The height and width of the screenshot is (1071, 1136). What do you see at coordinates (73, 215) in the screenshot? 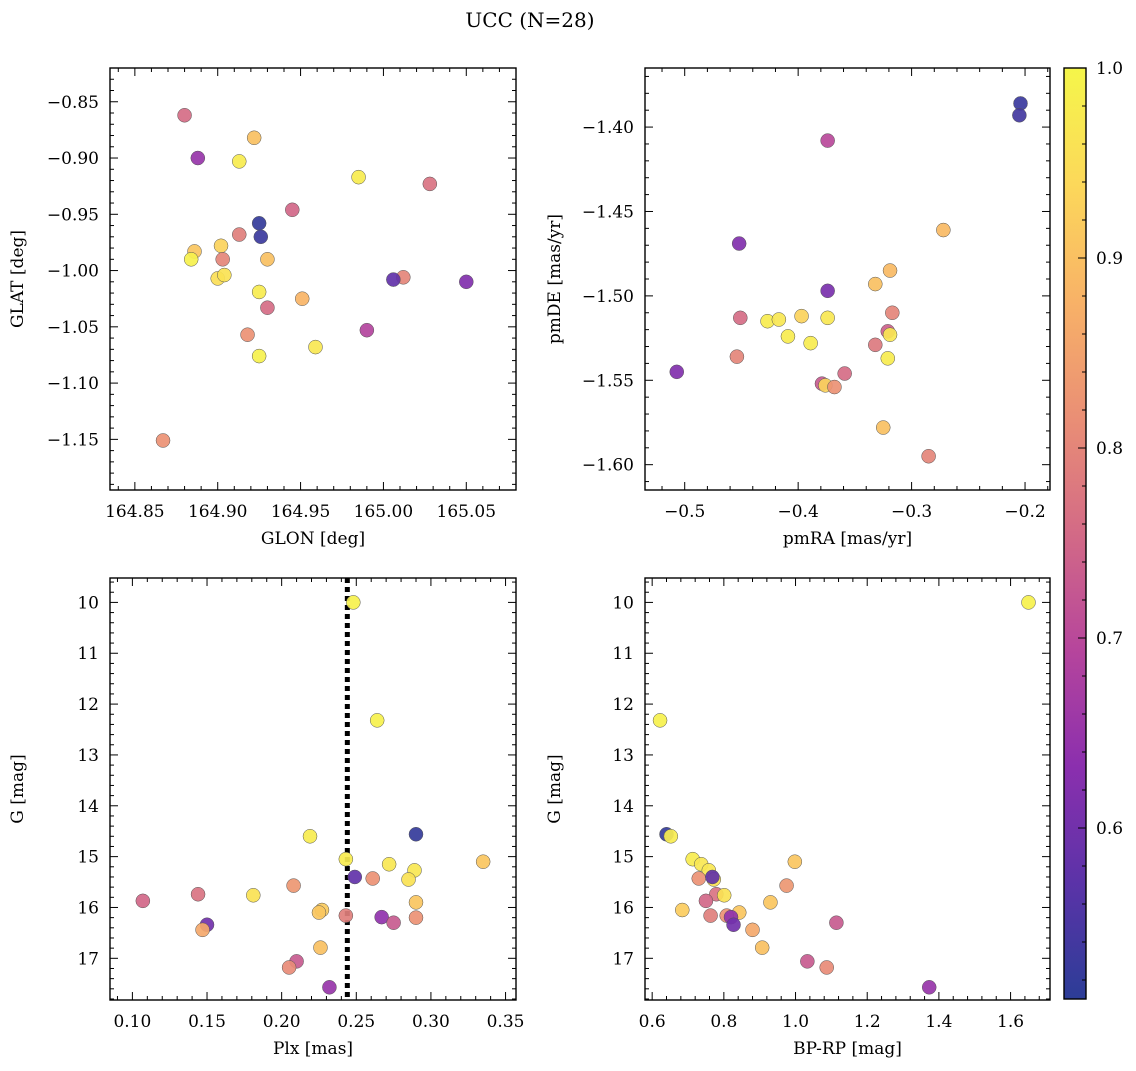
I see `y-tick-label: −0.95` at bounding box center [73, 215].